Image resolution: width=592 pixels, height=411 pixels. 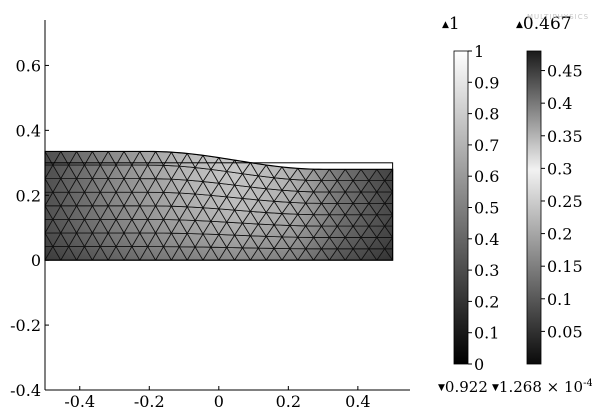 What do you see at coordinates (486, 82) in the screenshot?
I see `colorbar-tick-label: 0.9` at bounding box center [486, 82].